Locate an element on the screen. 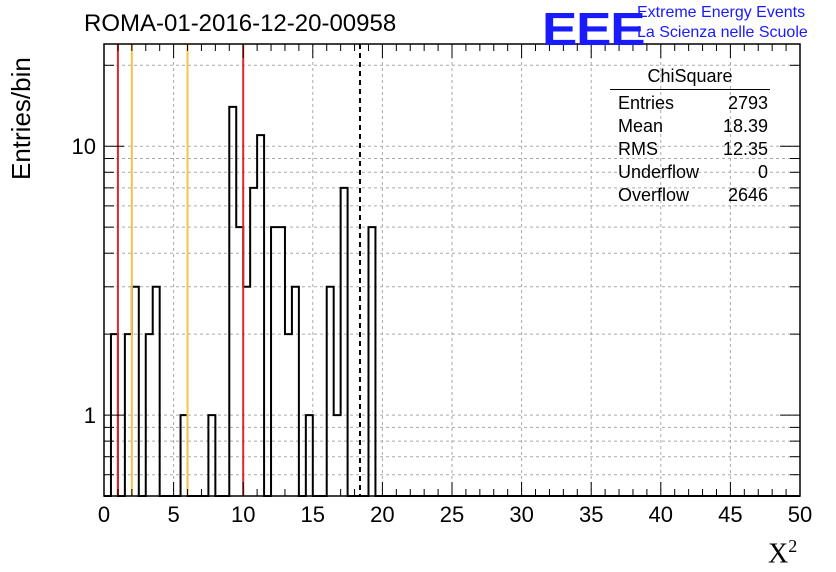 The width and height of the screenshot is (836, 572). stats-value: 2646 is located at coordinates (747, 195).